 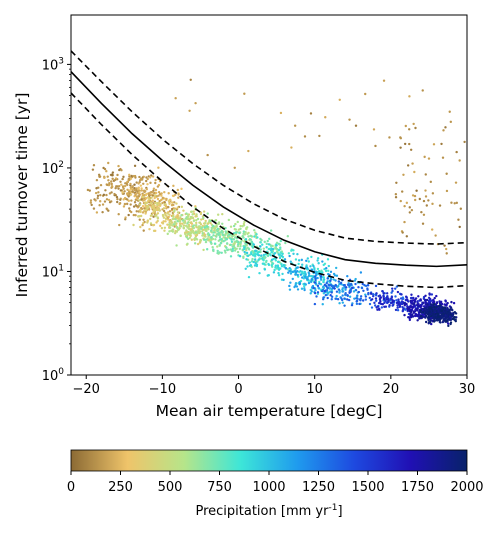 I want to click on colorbar-tick-label: 250, so click(x=120, y=487).